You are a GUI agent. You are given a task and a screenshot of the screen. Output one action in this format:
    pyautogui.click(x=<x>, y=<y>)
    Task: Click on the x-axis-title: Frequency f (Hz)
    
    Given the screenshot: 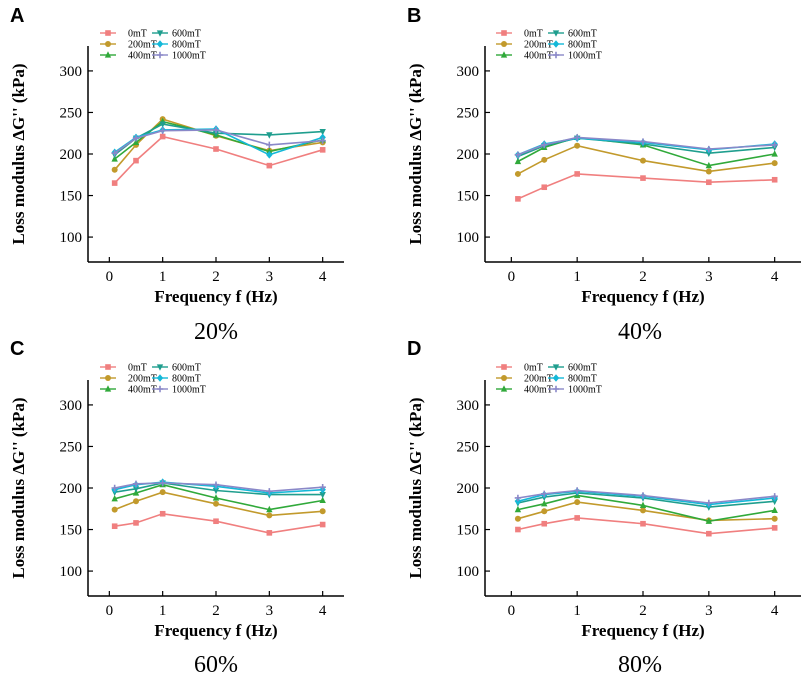 What is the action you would take?
    pyautogui.click(x=642, y=296)
    